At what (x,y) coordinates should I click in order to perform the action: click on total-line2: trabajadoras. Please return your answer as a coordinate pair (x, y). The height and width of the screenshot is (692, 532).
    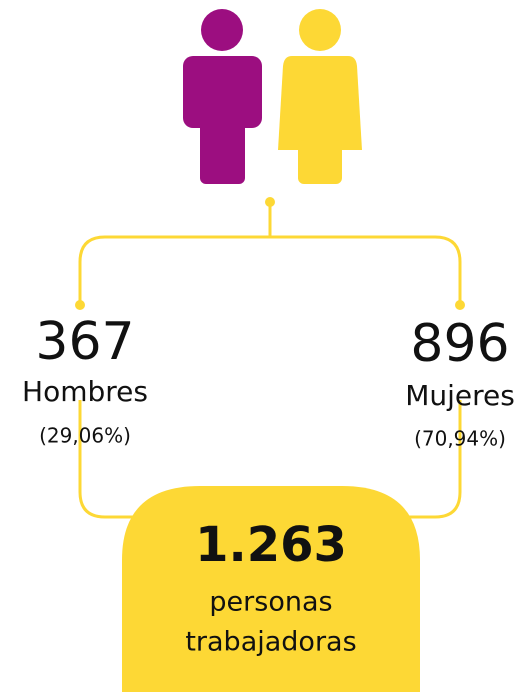
    Looking at the image, I should click on (270, 642).